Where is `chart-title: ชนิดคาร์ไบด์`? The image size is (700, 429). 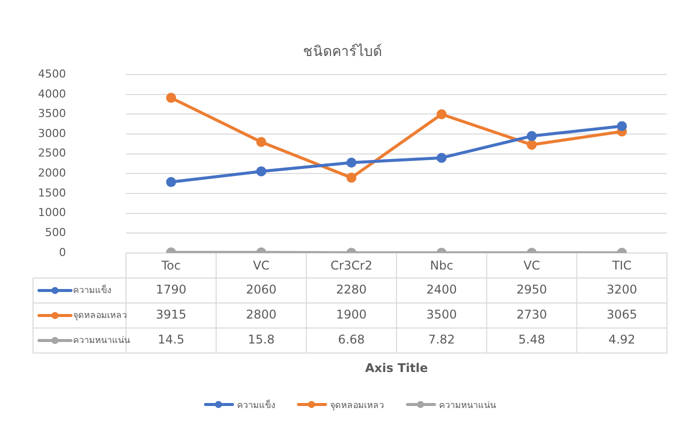
chart-title: ชนิดคาร์ไบด์ is located at coordinates (342, 51).